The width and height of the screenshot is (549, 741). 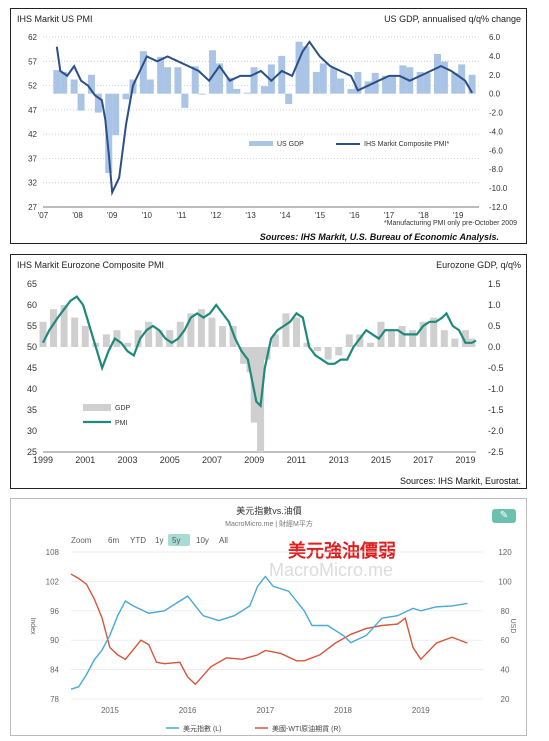 What do you see at coordinates (110, 710) in the screenshot?
I see `x-tick-label: 2015` at bounding box center [110, 710].